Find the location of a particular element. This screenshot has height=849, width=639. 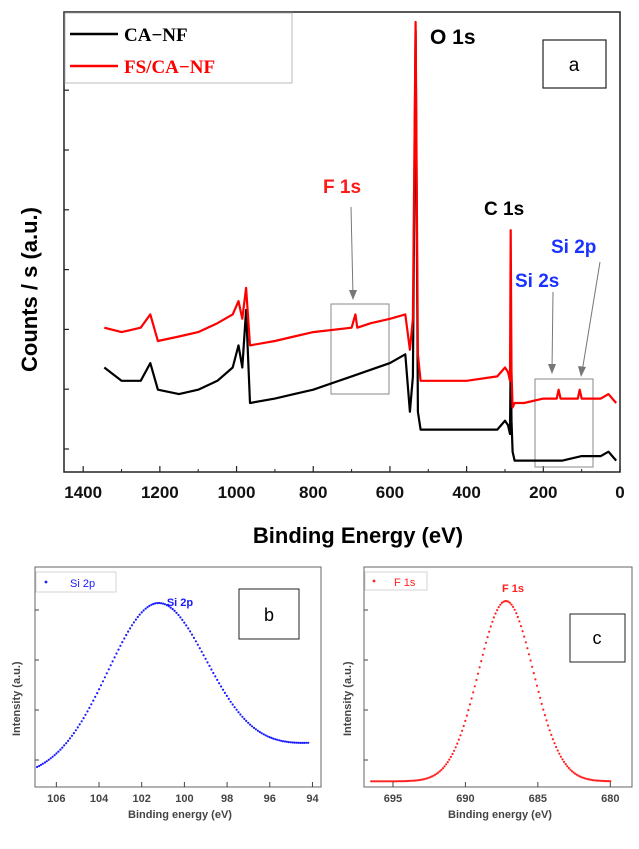

panel-a-legend is located at coordinates (178, 48).